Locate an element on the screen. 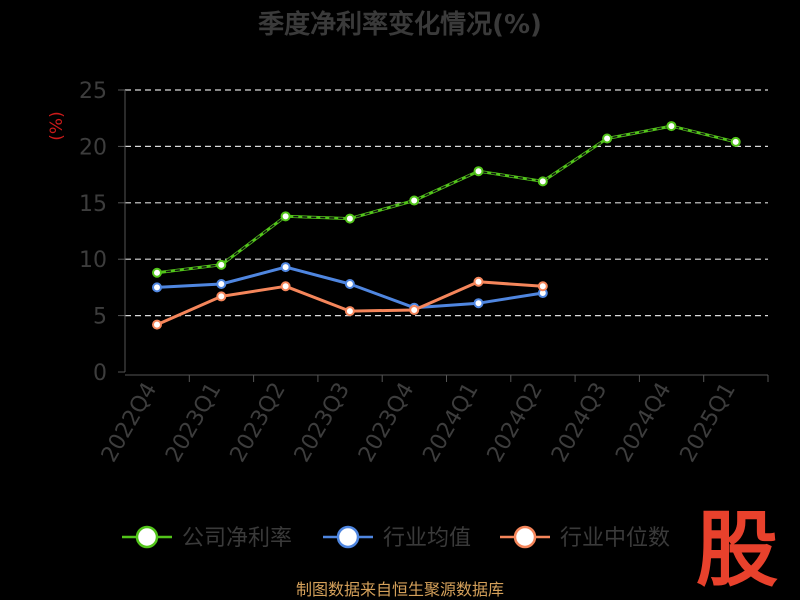 Image resolution: width=800 pixels, height=600 pixels. legend-item: 行业均值 is located at coordinates (397, 538).